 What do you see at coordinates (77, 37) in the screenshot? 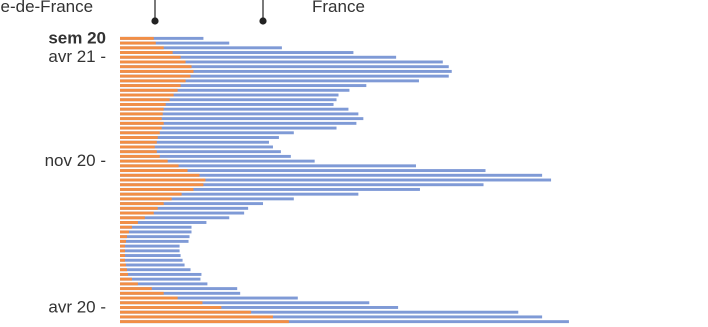
I see `y-tick-label-0: sem 20` at bounding box center [77, 37].